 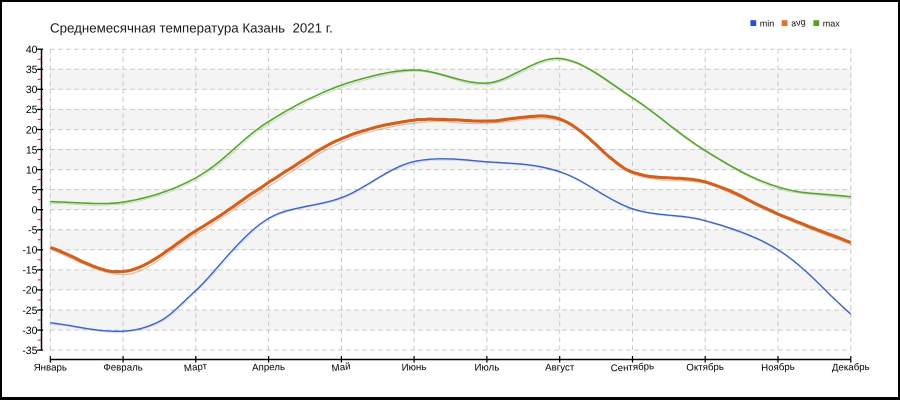 I want to click on svg-text: Май, so click(x=341, y=367).